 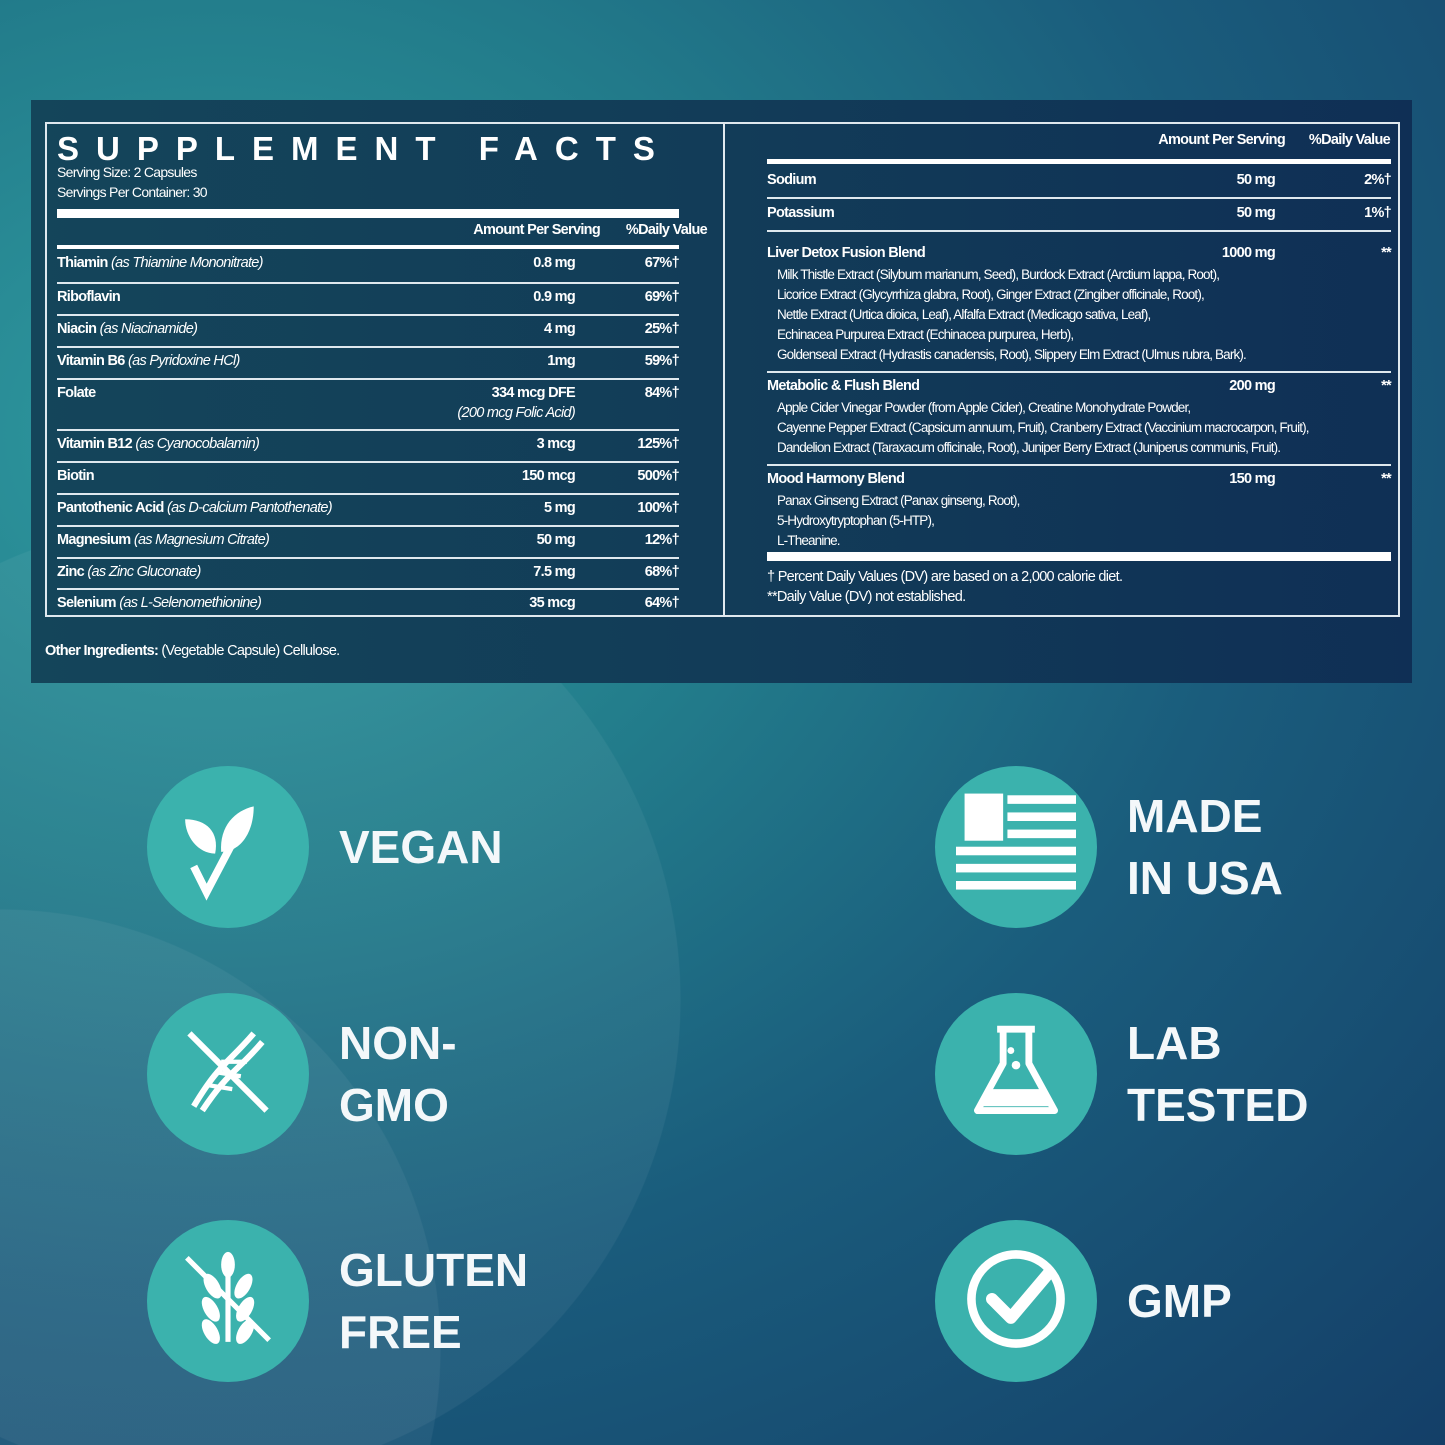 I want to click on dna-crossed-icon, so click(x=228, y=1074).